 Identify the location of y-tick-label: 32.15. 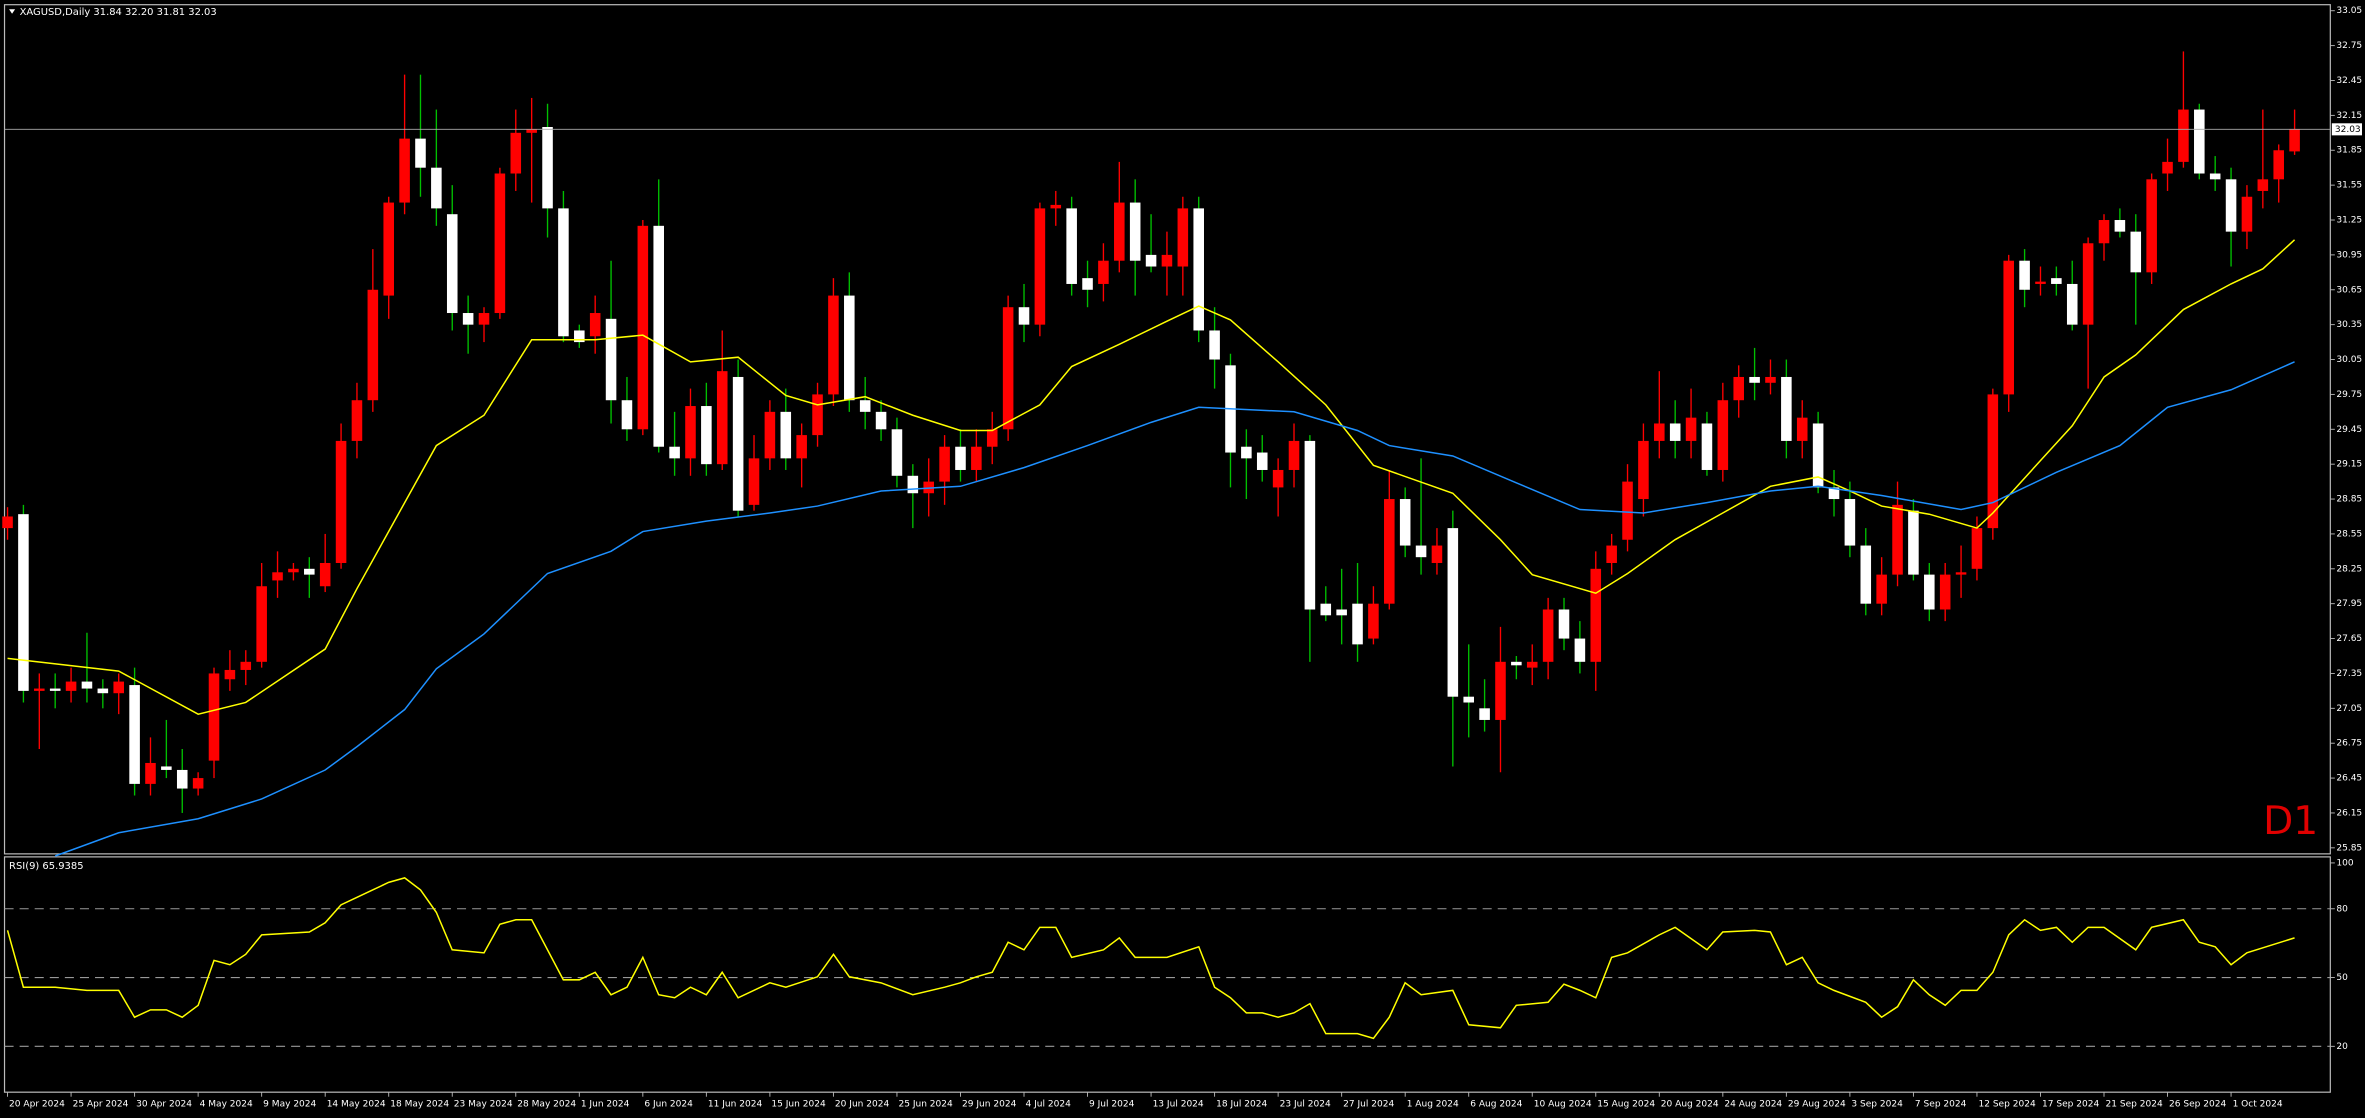
(2349, 116).